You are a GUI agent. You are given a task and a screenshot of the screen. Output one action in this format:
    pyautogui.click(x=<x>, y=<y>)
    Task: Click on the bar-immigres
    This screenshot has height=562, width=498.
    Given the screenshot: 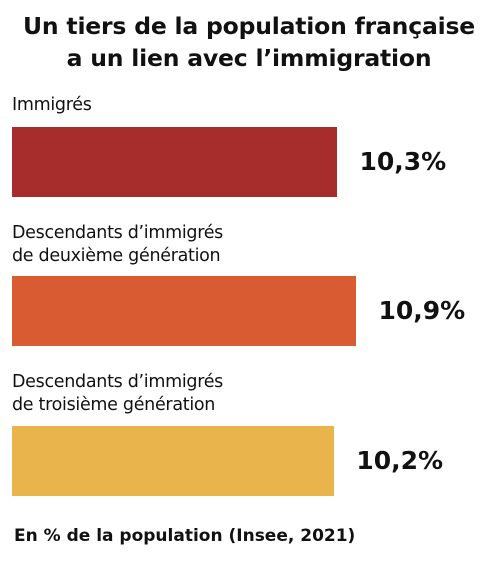 What is the action you would take?
    pyautogui.click(x=175, y=162)
    